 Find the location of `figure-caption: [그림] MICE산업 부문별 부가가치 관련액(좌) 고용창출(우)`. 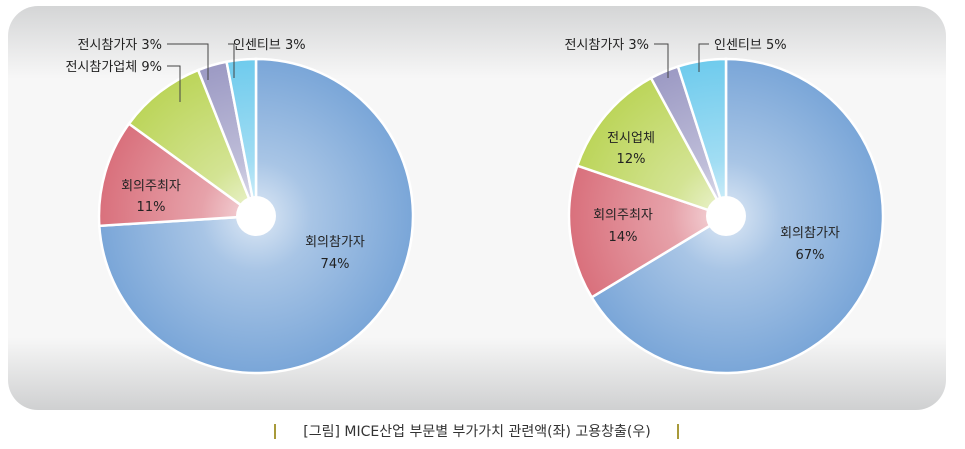

figure-caption: [그림] MICE산업 부문별 부가가치 관련액(좌) 고용창출(우) is located at coordinates (476, 432).